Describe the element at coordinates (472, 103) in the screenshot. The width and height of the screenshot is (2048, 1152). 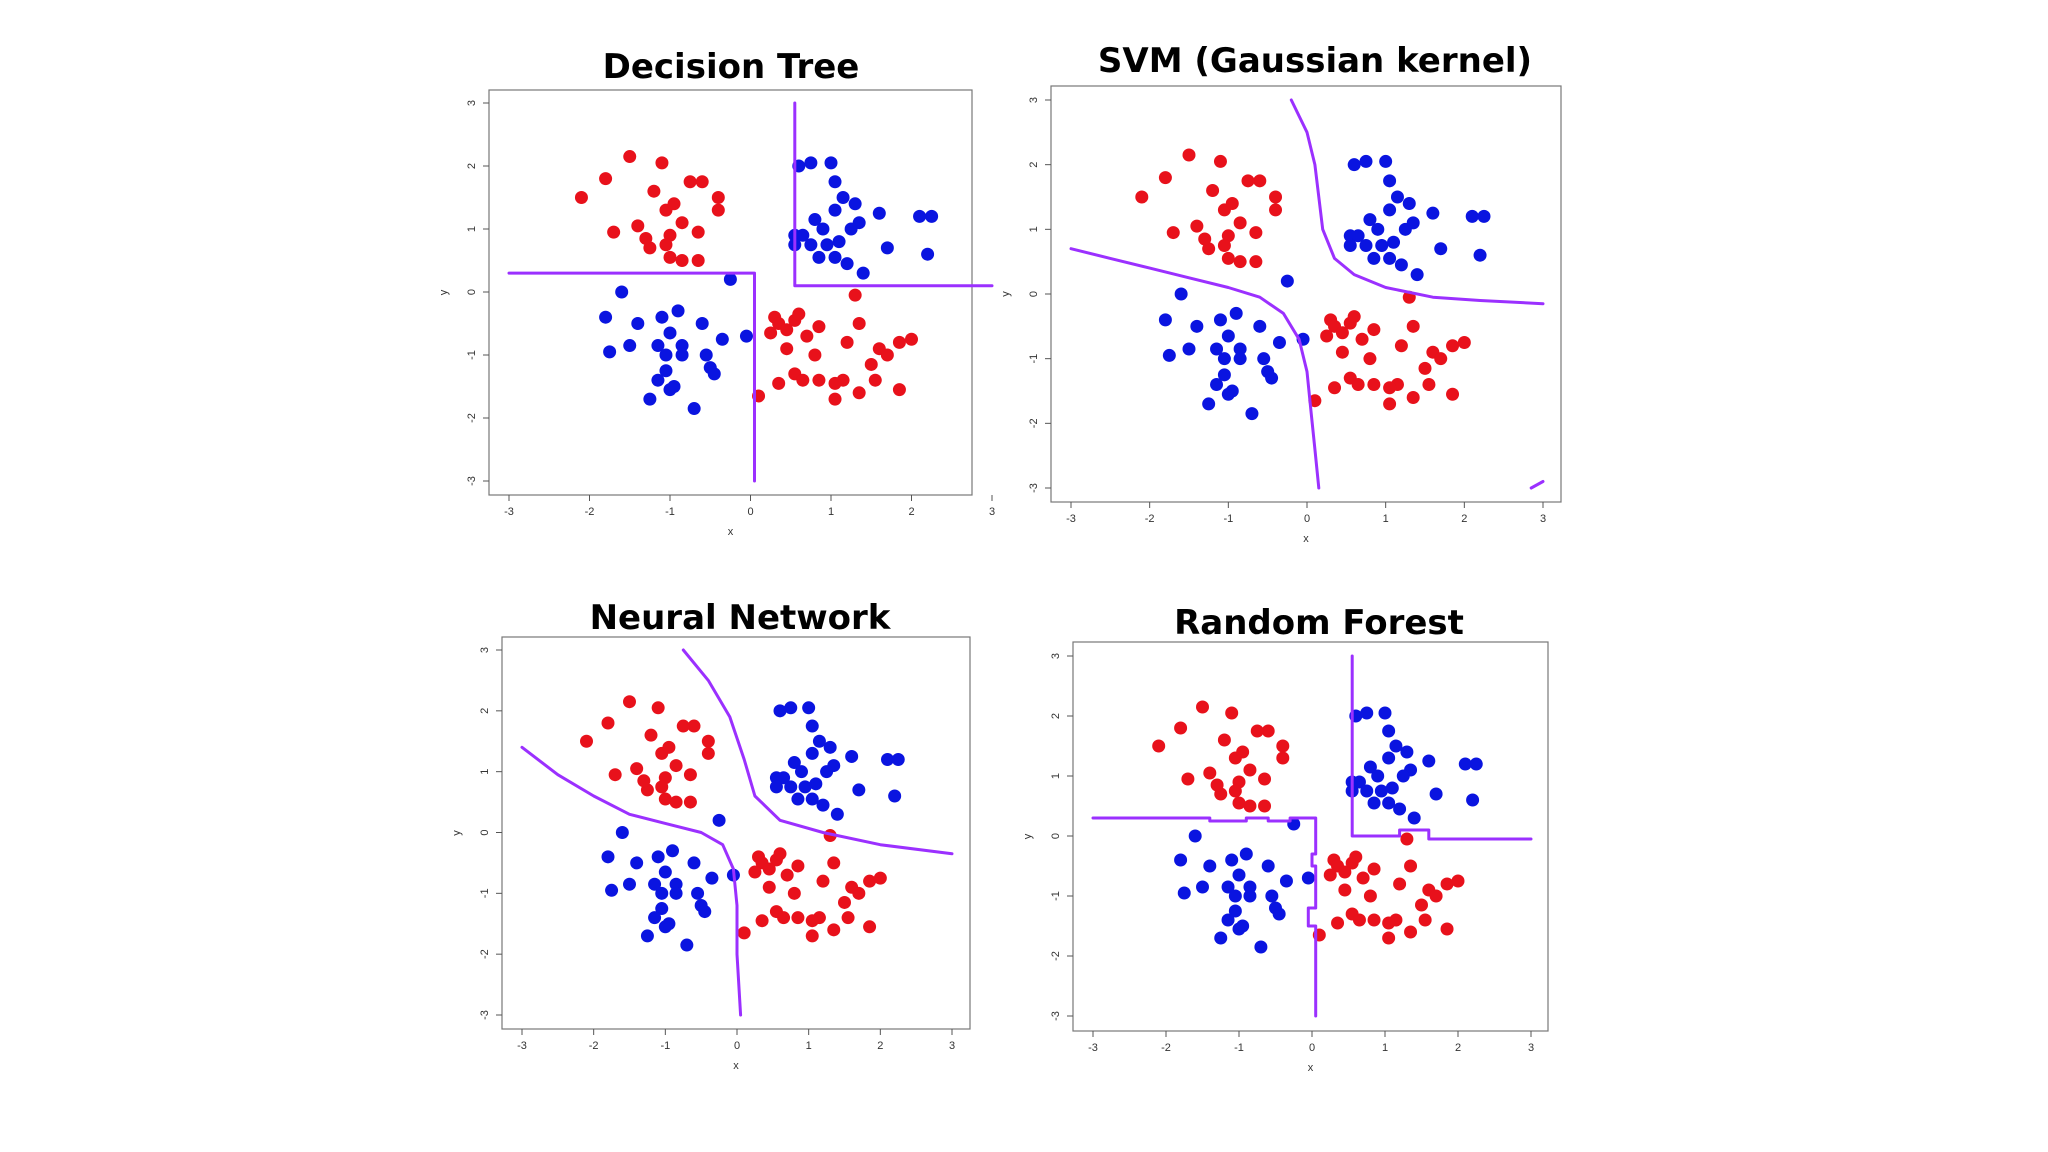
I see `y-tick-label: 3` at that location.